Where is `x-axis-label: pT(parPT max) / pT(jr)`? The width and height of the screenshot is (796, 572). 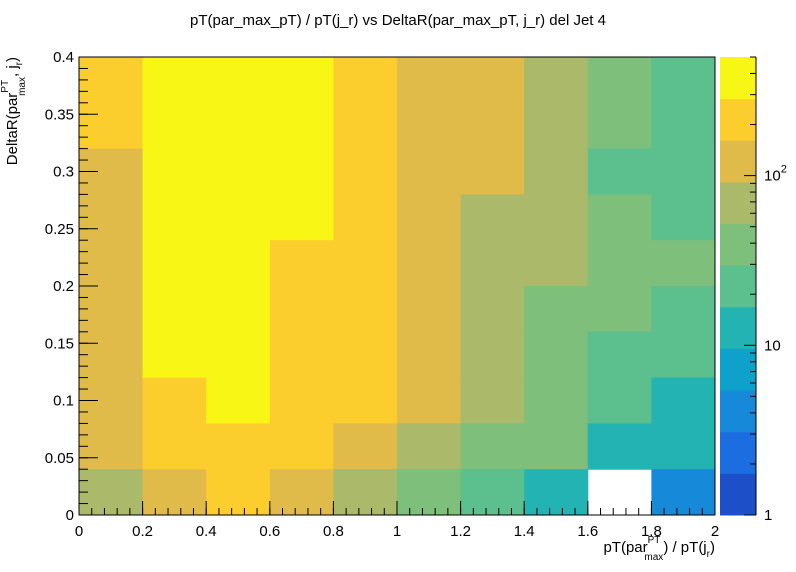
x-axis-label: pT(parPT max) / pT(jr) is located at coordinates (659, 549).